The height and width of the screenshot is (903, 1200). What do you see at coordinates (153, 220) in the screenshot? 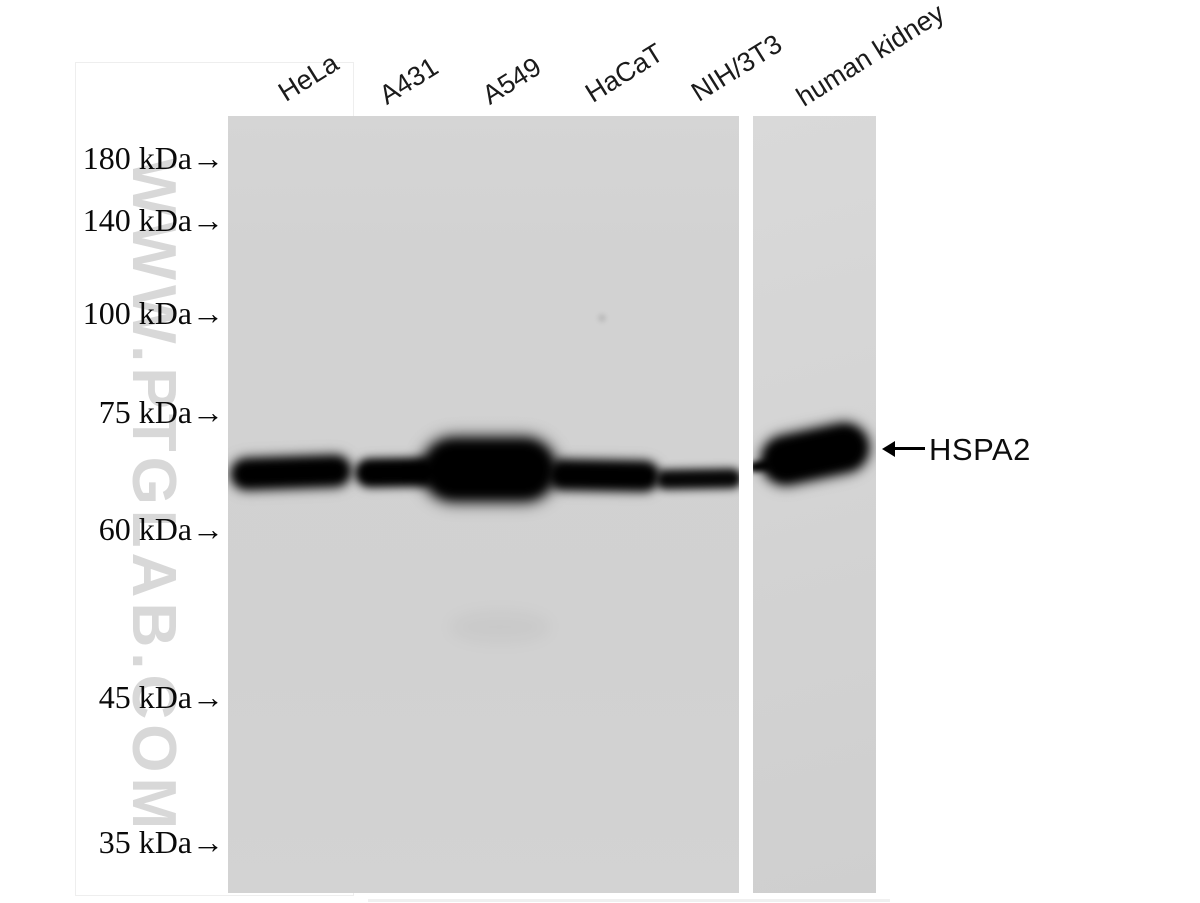
I see `mw-label-140: 140 kDa→` at bounding box center [153, 220].